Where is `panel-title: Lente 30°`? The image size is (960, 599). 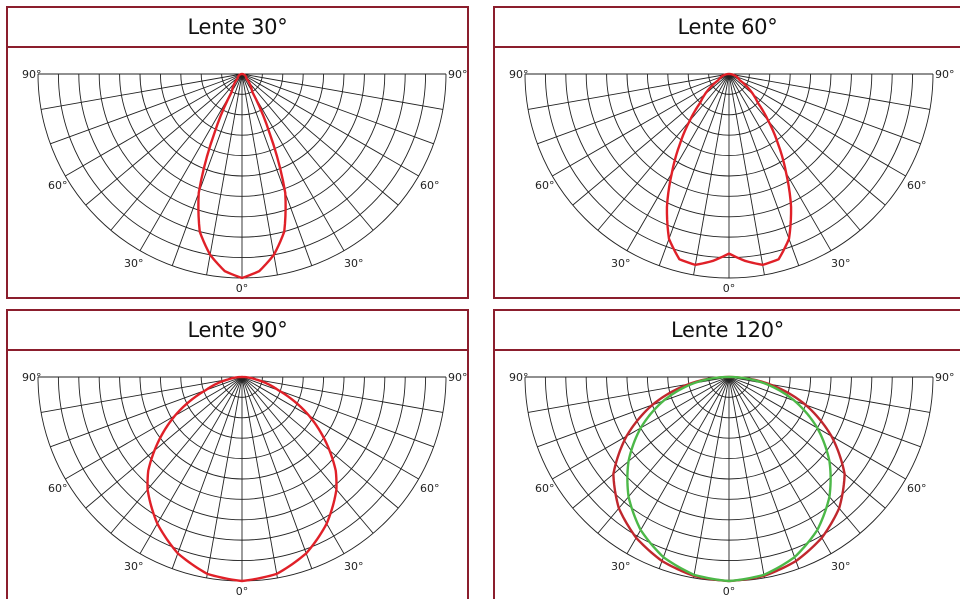
panel-title: Lente 30° is located at coordinates (237, 28).